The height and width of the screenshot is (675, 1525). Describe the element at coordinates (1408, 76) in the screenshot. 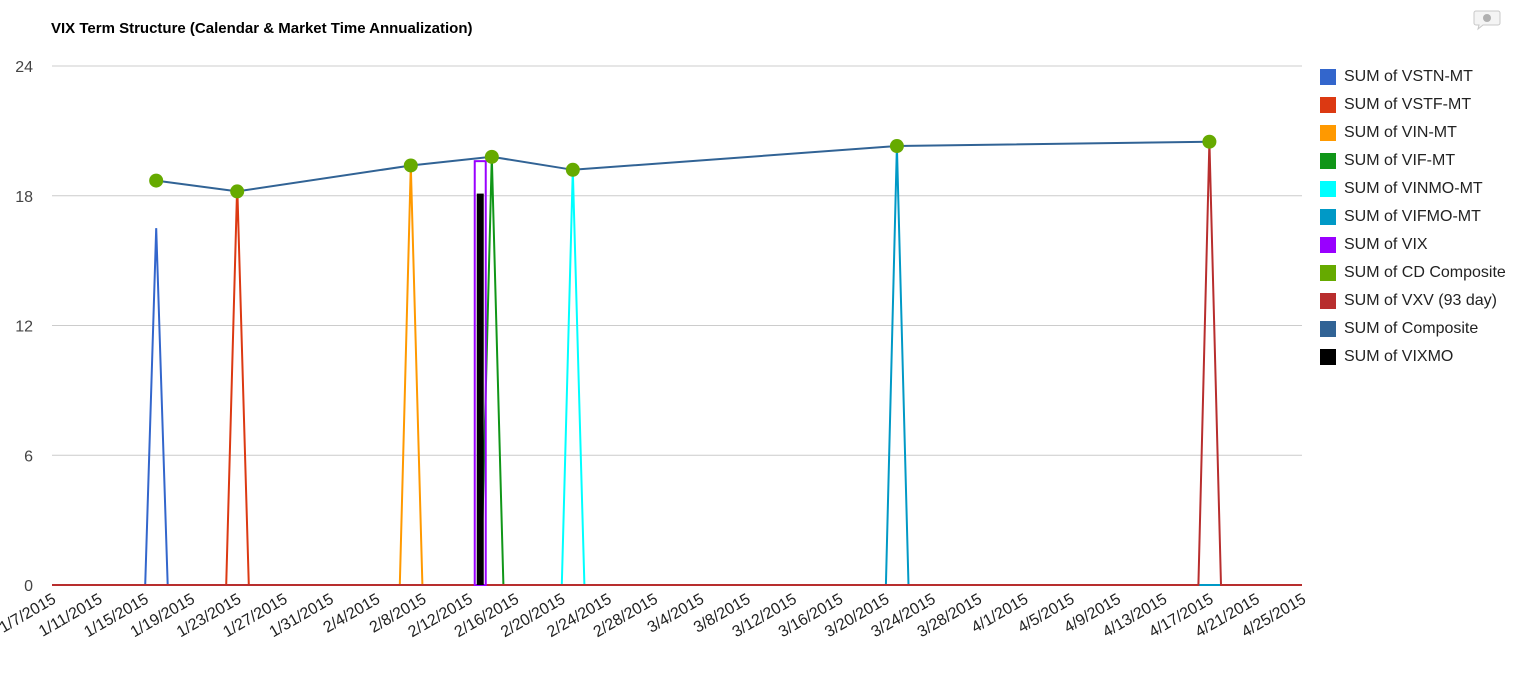

I see `legend-label: SUM of VSTN-MT` at that location.